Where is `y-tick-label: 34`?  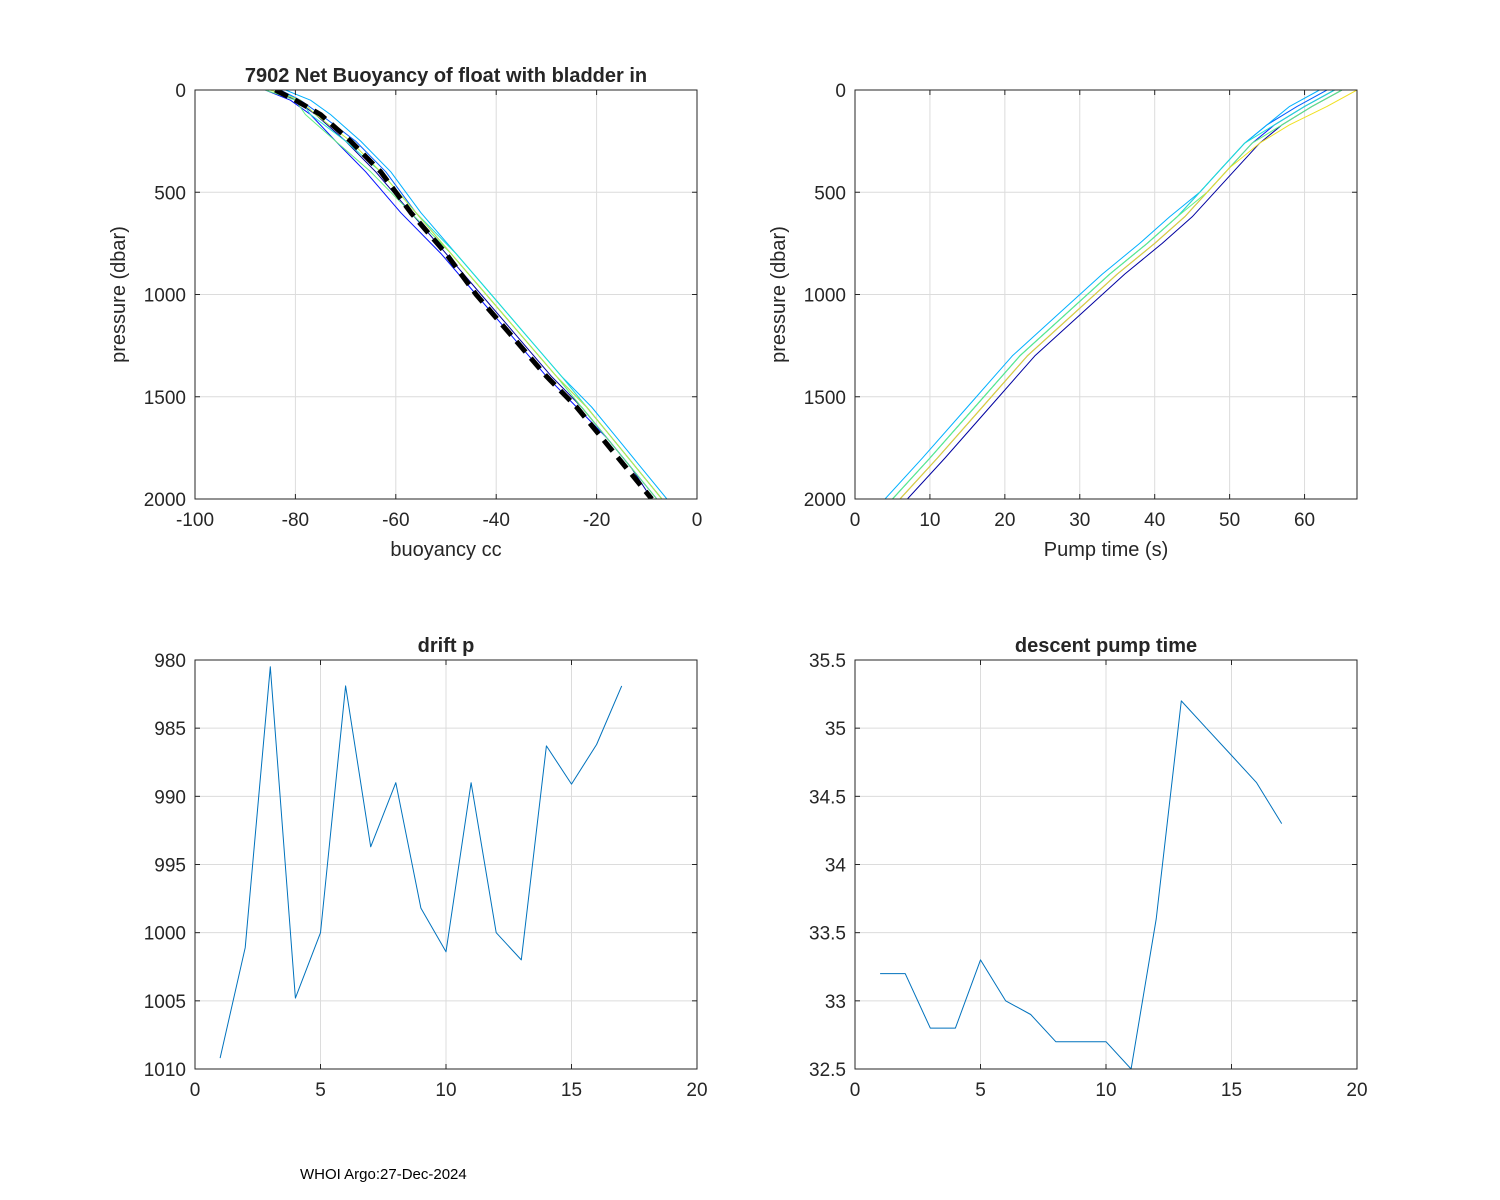
y-tick-label: 34 is located at coordinates (836, 866).